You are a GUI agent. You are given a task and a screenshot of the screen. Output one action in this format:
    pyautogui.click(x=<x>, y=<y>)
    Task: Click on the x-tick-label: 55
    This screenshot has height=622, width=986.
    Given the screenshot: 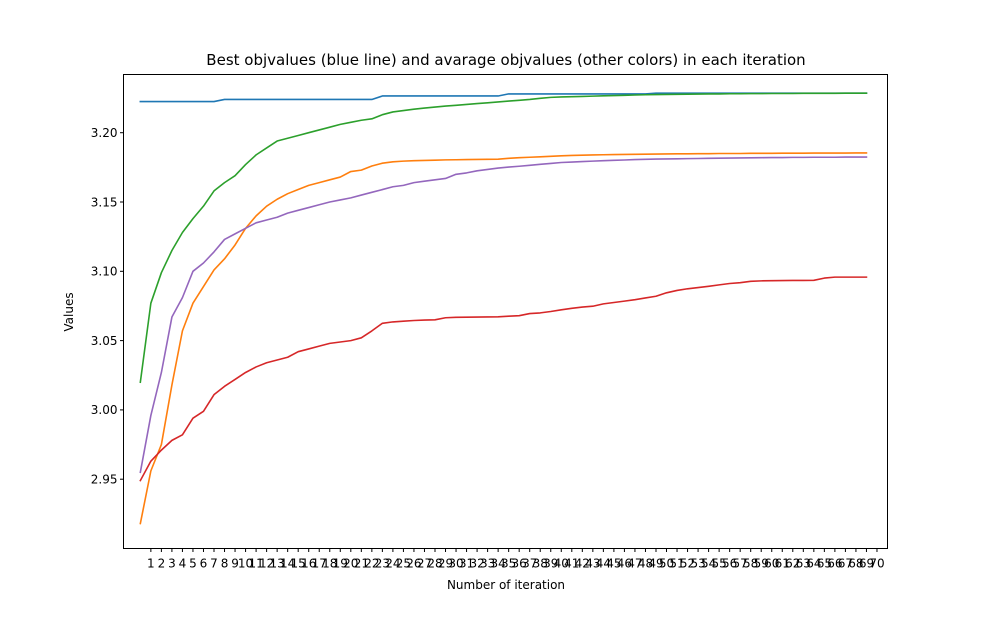 What is the action you would take?
    pyautogui.click(x=718, y=564)
    